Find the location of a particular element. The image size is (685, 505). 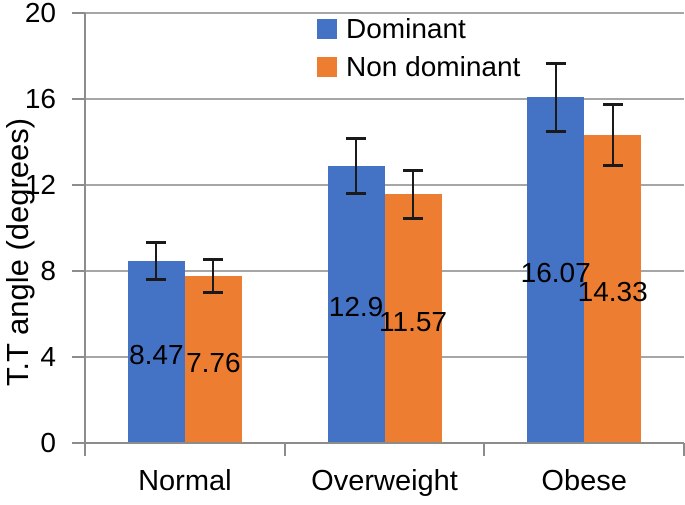

bar-non-dominant-obese is located at coordinates (613, 288).